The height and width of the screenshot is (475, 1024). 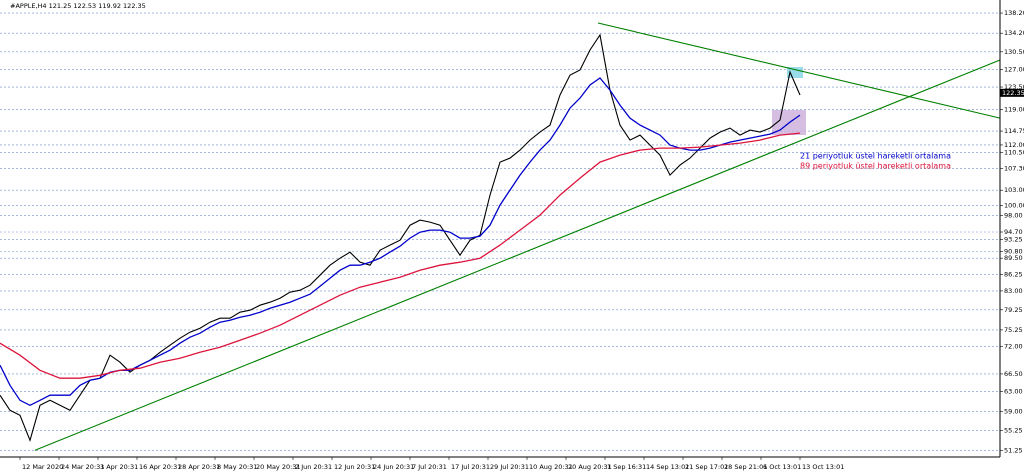 What do you see at coordinates (626, 467) in the screenshot?
I see `x-tick-label: 1 Sep 16:31` at bounding box center [626, 467].